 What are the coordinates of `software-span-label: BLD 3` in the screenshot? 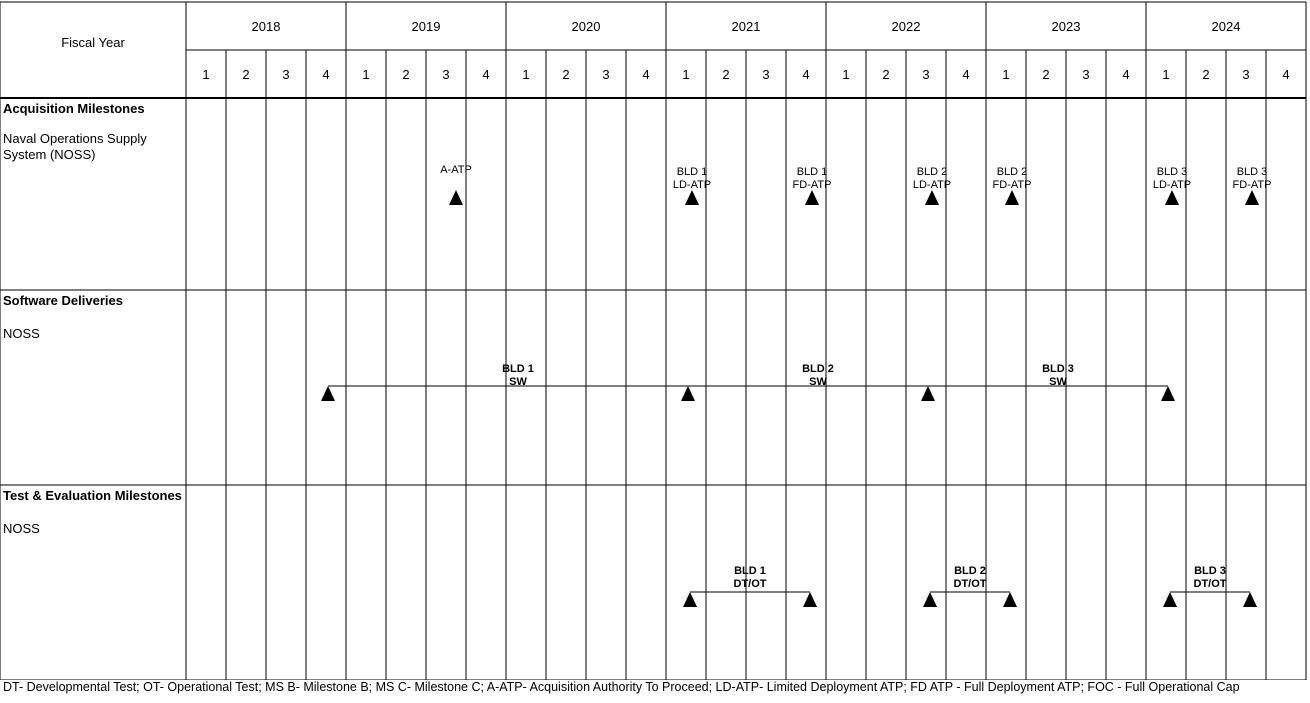 It's located at (1058, 369).